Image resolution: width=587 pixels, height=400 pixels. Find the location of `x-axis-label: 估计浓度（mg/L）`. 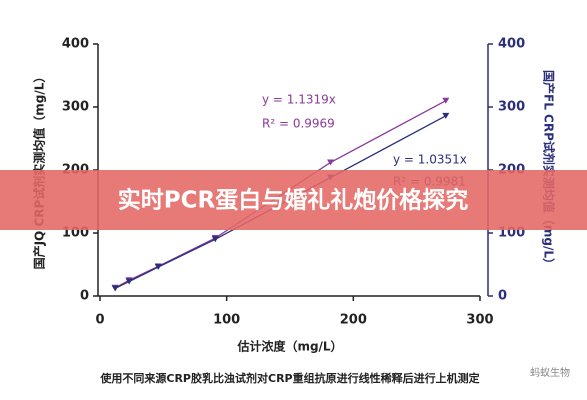

x-axis-label: 估计浓度（mg/L） is located at coordinates (289, 346).